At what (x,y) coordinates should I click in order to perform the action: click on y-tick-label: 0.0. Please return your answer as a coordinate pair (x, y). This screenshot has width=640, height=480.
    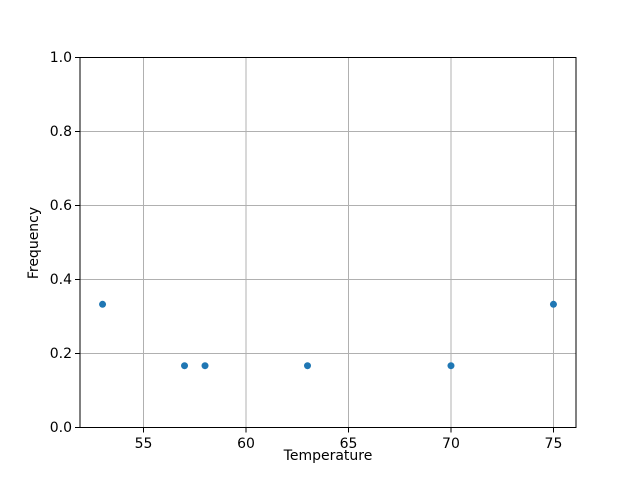
    Looking at the image, I should click on (60, 427).